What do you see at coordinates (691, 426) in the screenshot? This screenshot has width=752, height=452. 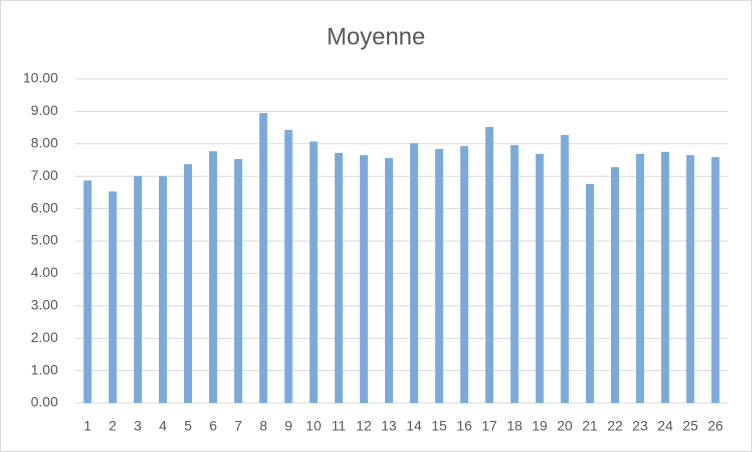 I see `x-tick-label: 25` at bounding box center [691, 426].